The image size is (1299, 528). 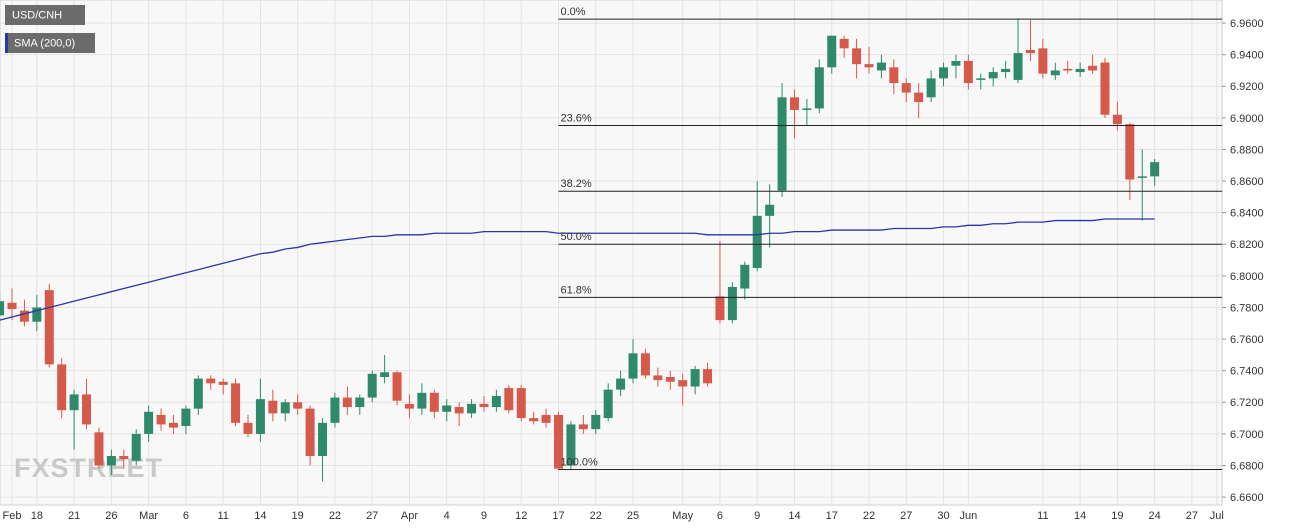 I want to click on y-tick-label: 6.9400, so click(x=1247, y=56).